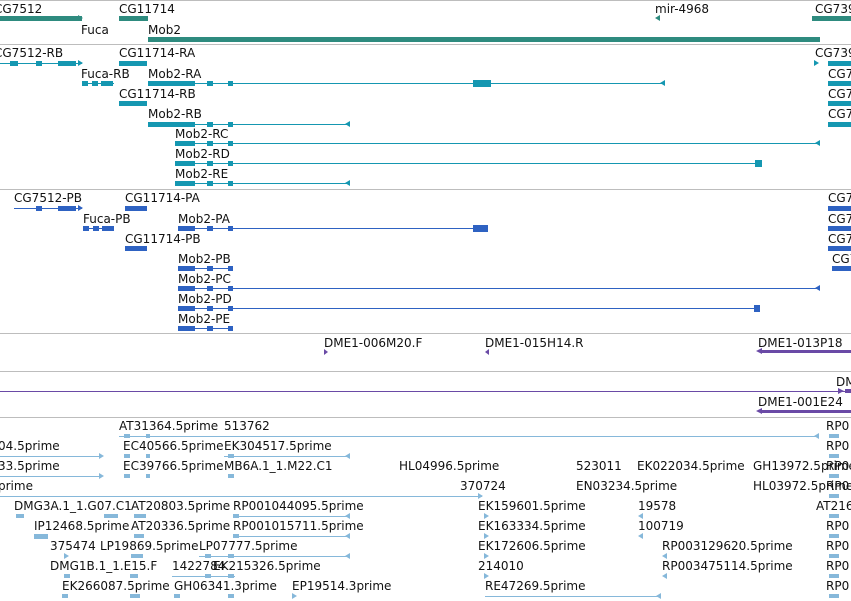  What do you see at coordinates (839, 198) in the screenshot?
I see `protein-label-cg7-1: CG7` at bounding box center [839, 198].